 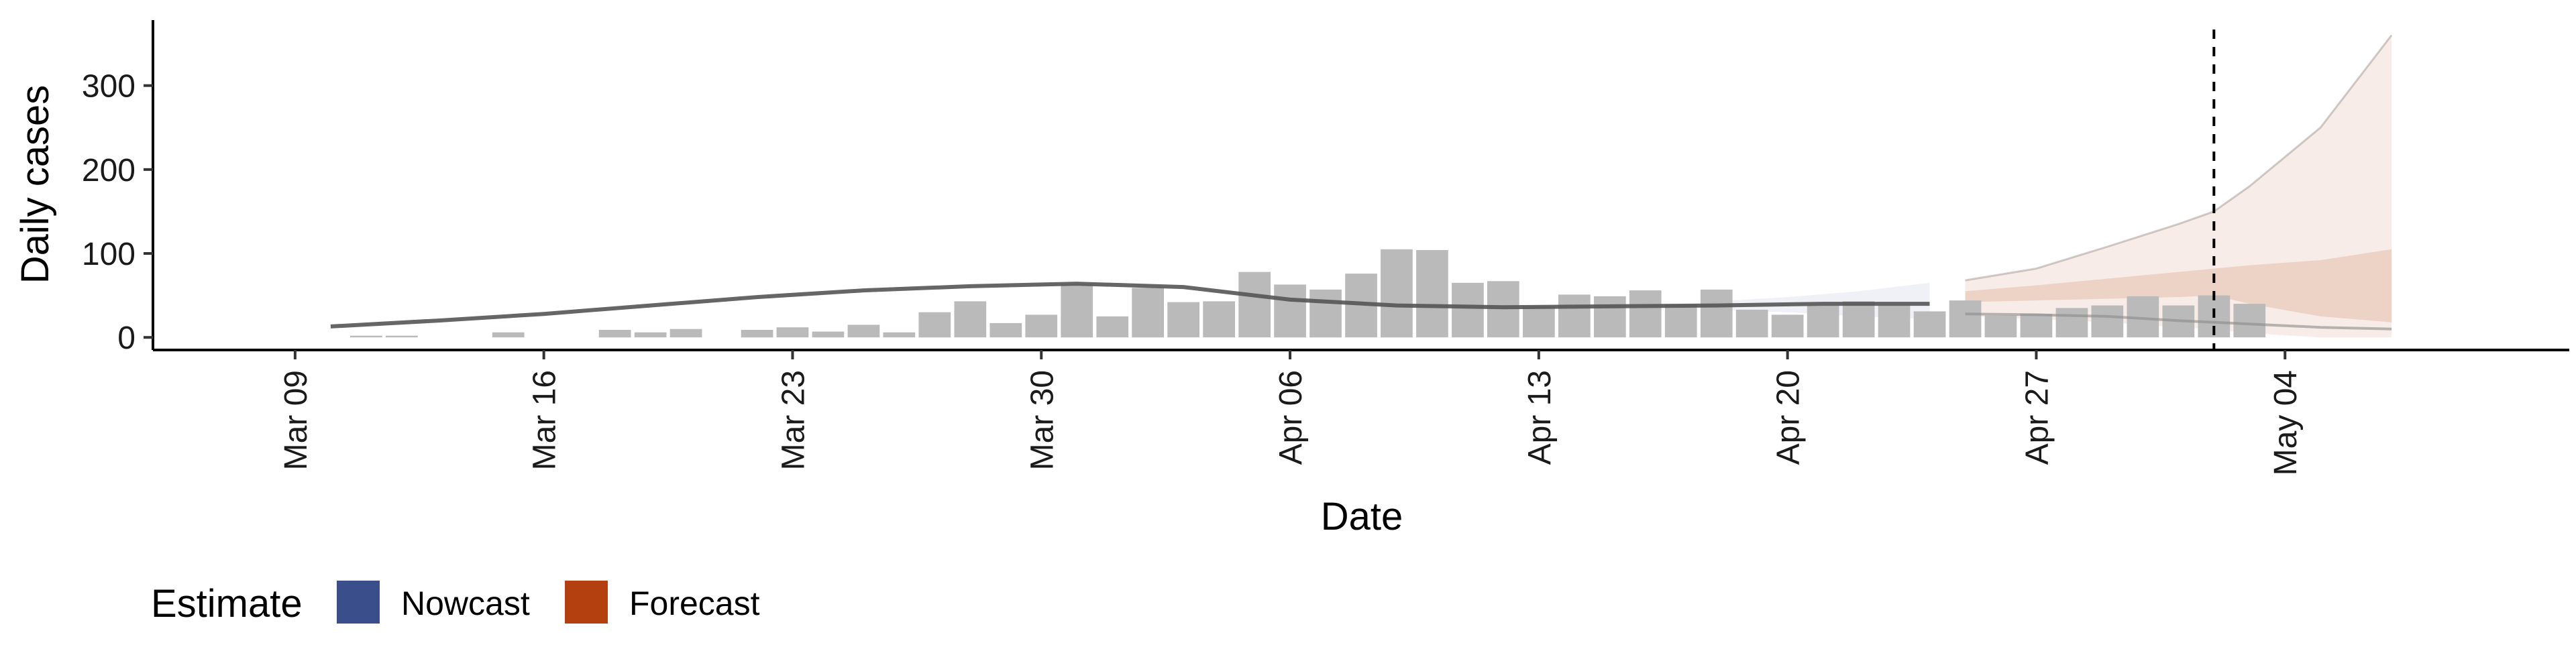 What do you see at coordinates (1291, 417) in the screenshot?
I see `x-tick-label-Apr 06: Apr 06` at bounding box center [1291, 417].